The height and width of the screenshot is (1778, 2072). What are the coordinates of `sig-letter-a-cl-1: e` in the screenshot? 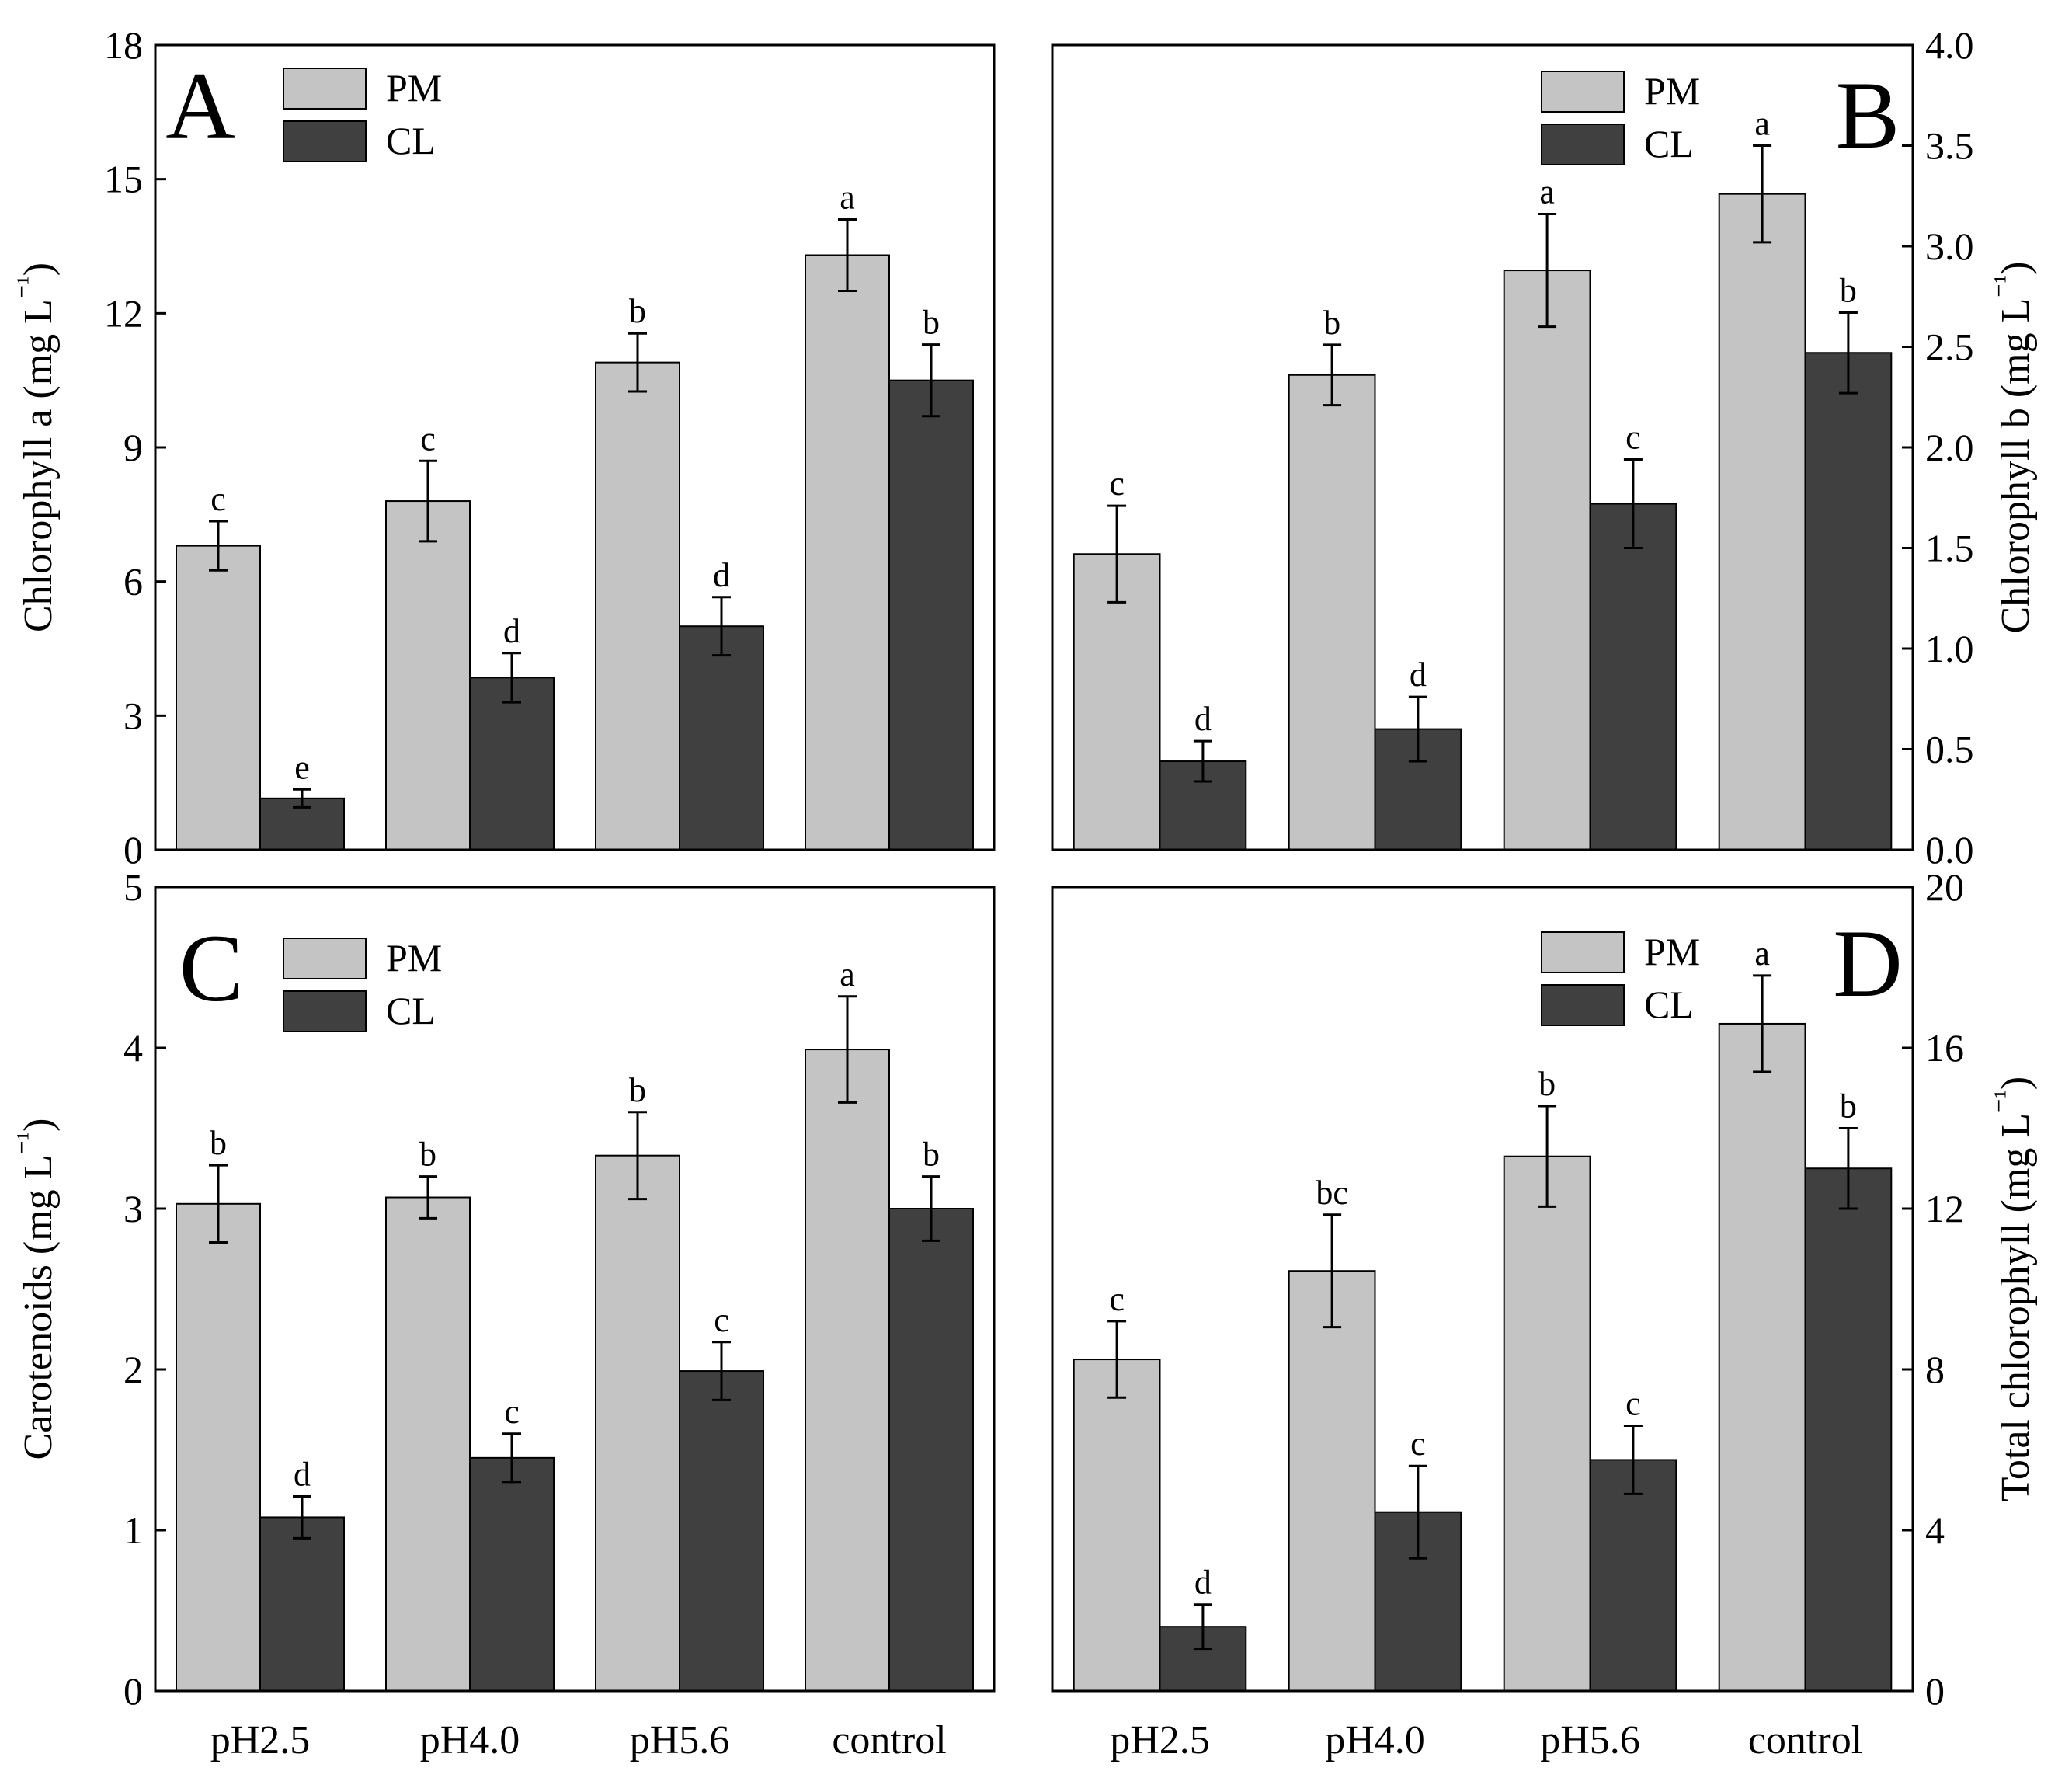 It's located at (302, 767).